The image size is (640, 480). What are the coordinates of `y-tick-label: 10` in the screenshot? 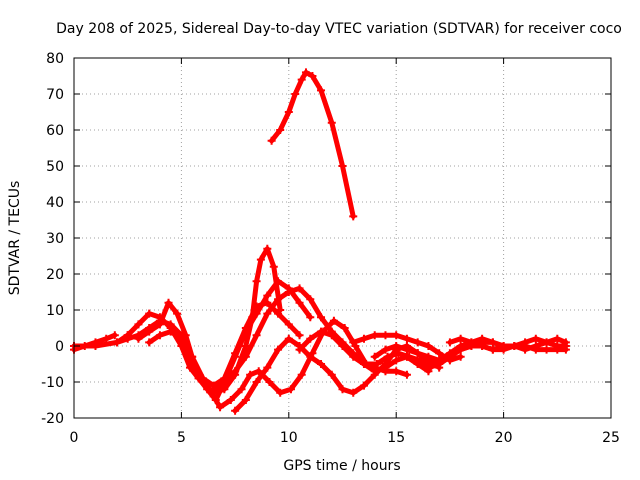 It's located at (55, 311).